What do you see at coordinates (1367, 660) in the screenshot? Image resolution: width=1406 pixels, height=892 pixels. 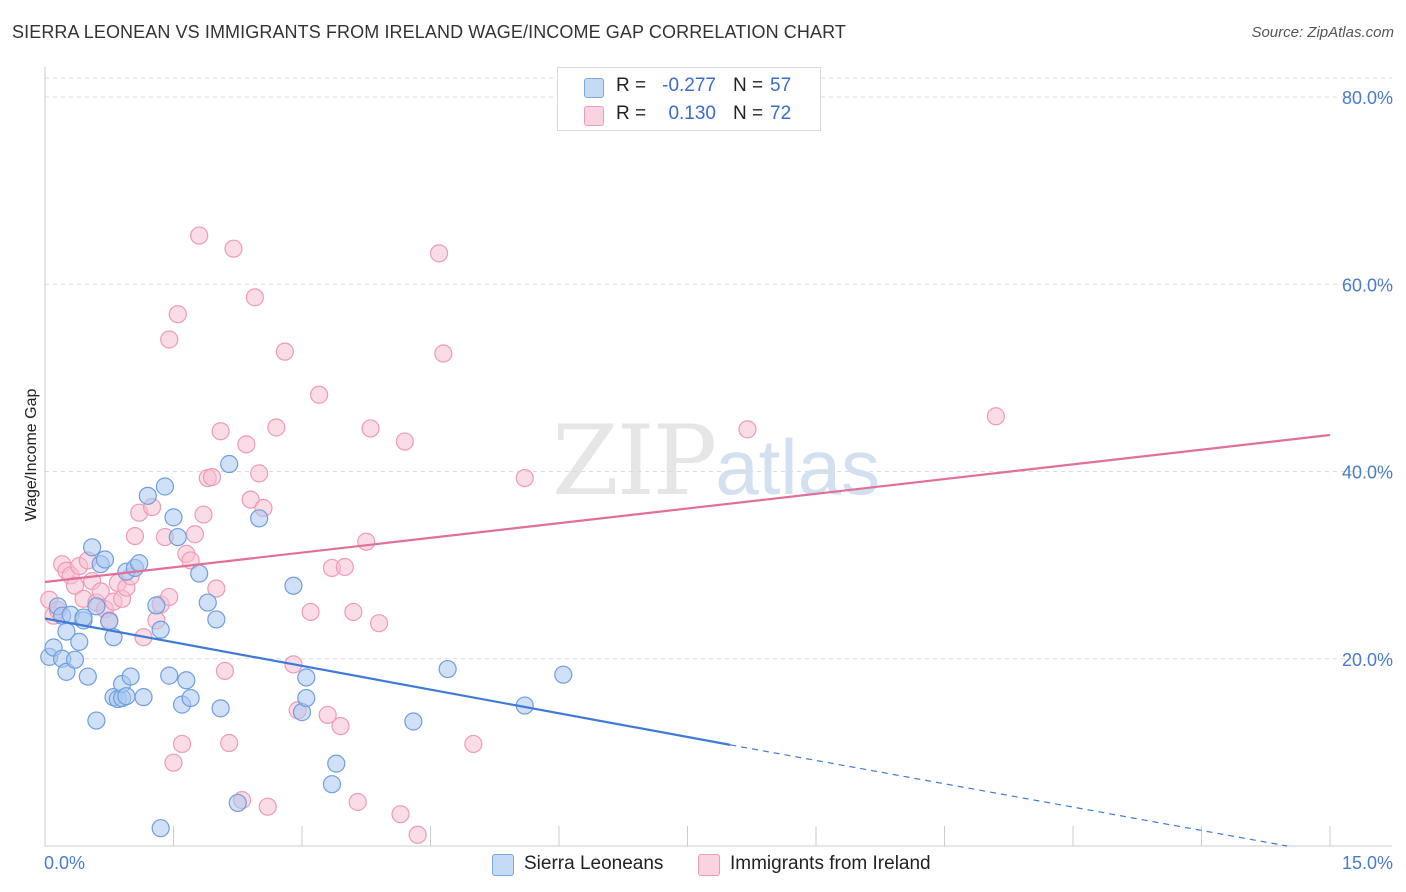 I see `y-tick-label: 20.0%` at bounding box center [1367, 660].